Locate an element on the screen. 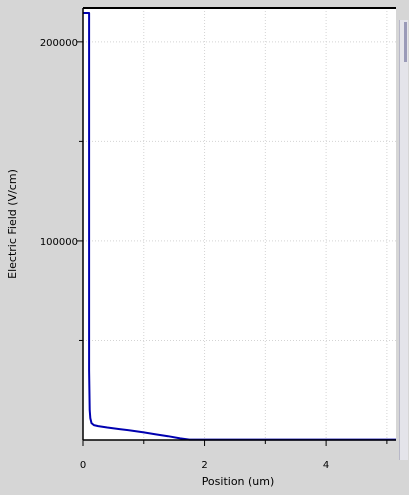 The width and height of the screenshot is (409, 495). y-tick-label: 100000 is located at coordinates (59, 242).